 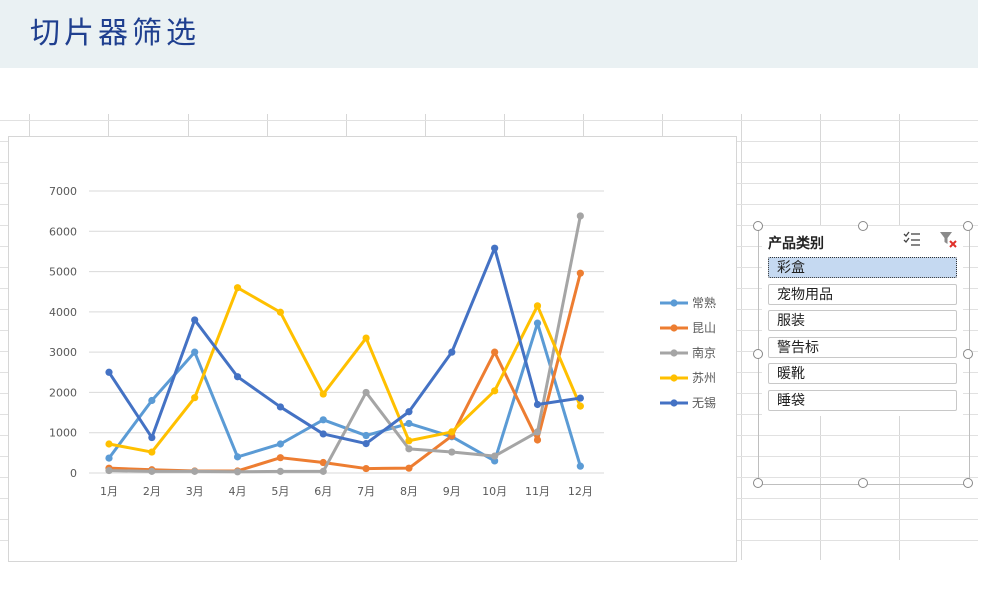 I want to click on x-tick-label: 4月, so click(x=238, y=491).